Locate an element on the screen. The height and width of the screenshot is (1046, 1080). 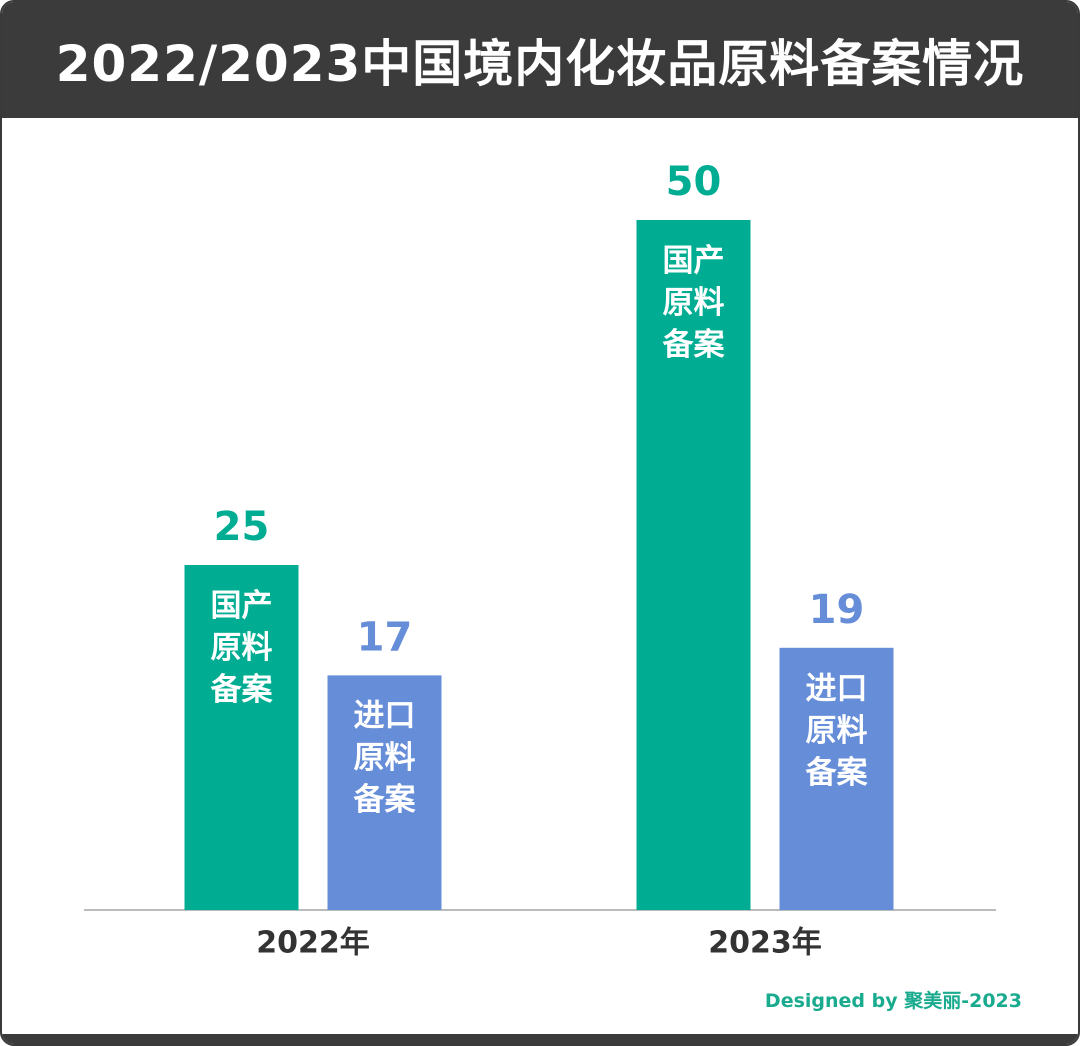
x-tick-label: 2022年 is located at coordinates (313, 943).